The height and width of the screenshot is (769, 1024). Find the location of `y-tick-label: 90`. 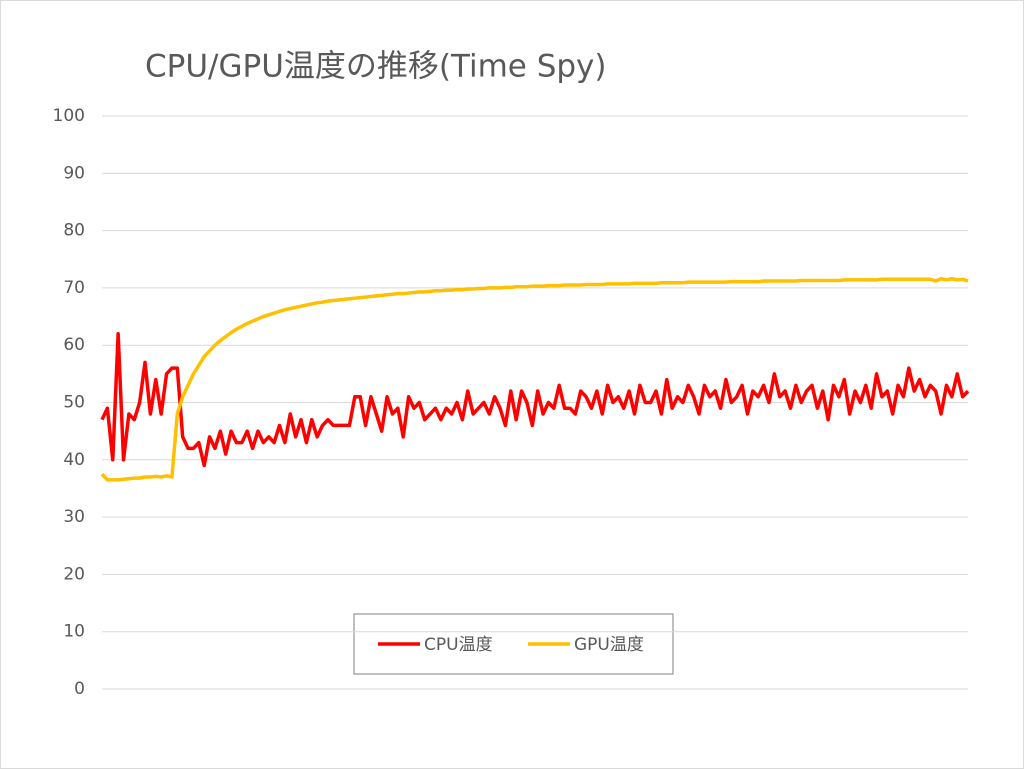

y-tick-label: 90 is located at coordinates (74, 173).